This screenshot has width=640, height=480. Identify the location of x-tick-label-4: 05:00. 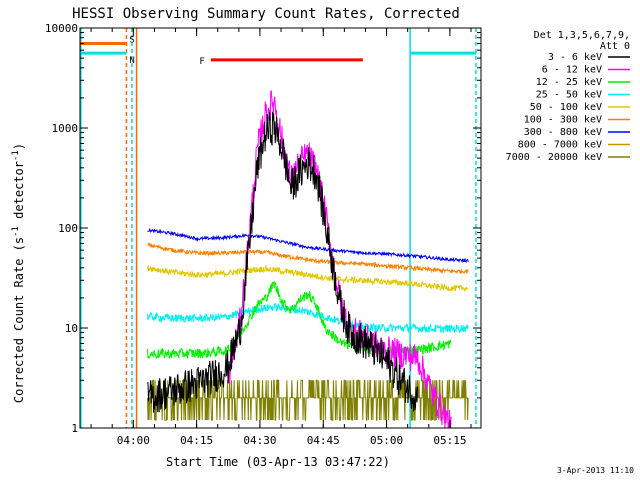
(386, 440).